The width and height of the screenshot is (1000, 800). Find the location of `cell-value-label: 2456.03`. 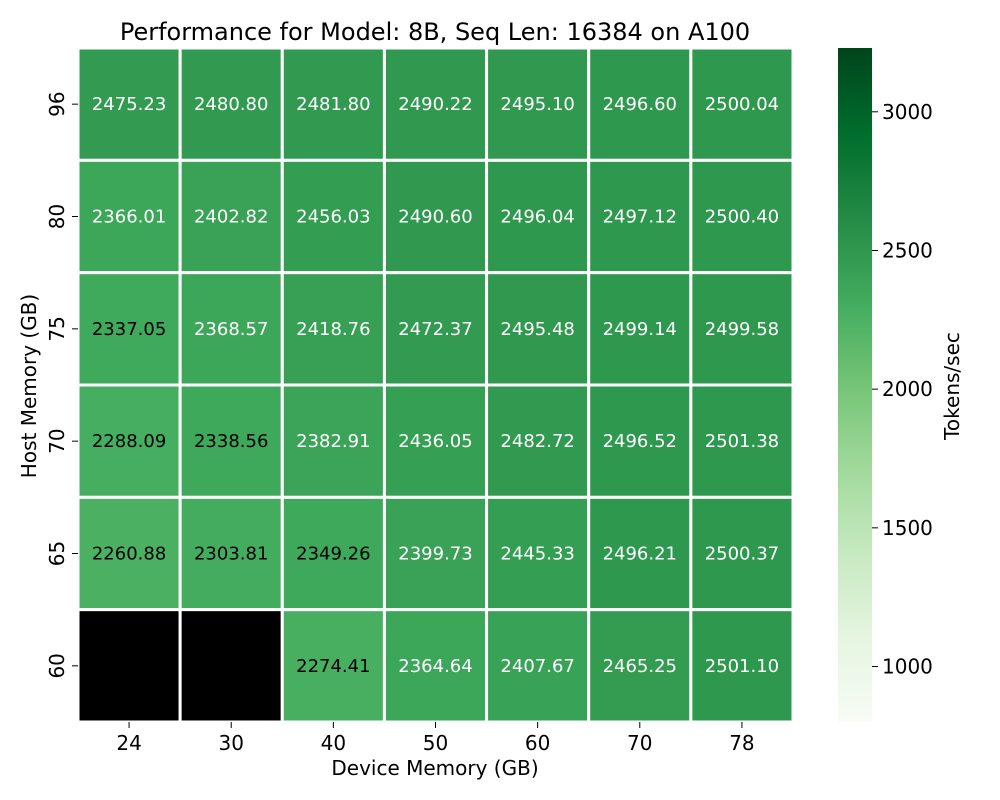

cell-value-label: 2456.03 is located at coordinates (333, 217).